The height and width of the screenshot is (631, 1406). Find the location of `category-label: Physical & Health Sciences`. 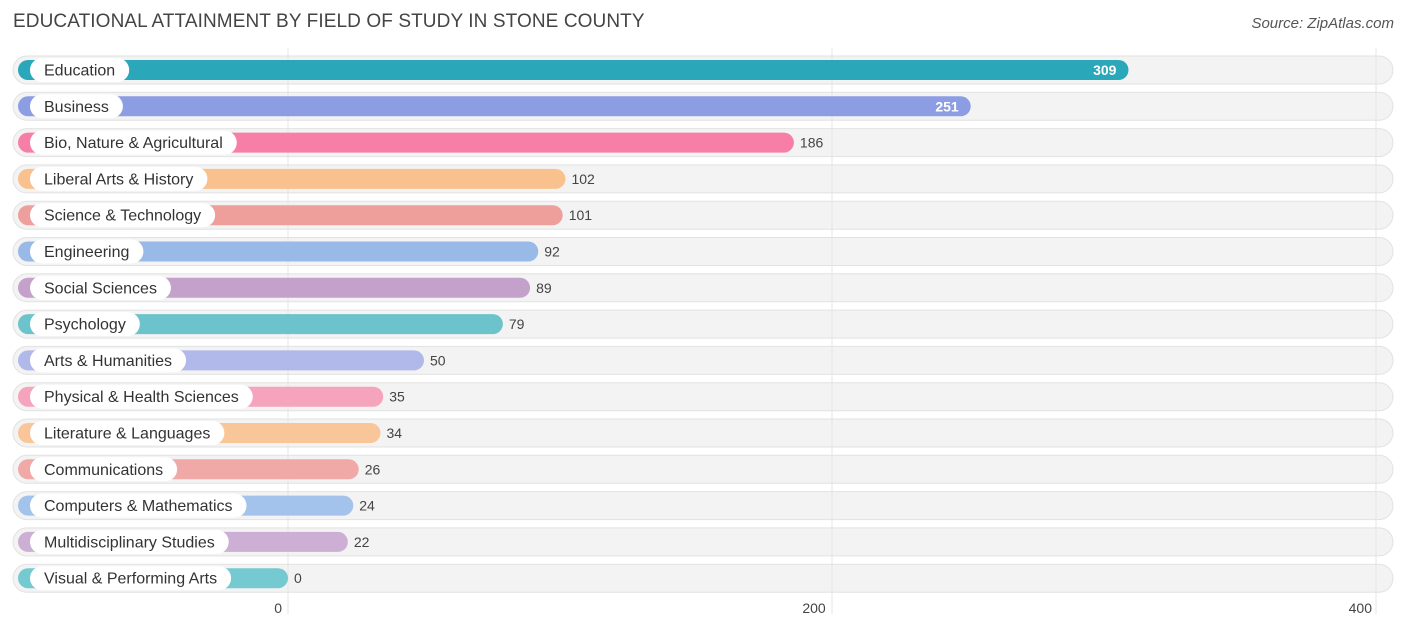

category-label: Physical & Health Sciences is located at coordinates (141, 397).